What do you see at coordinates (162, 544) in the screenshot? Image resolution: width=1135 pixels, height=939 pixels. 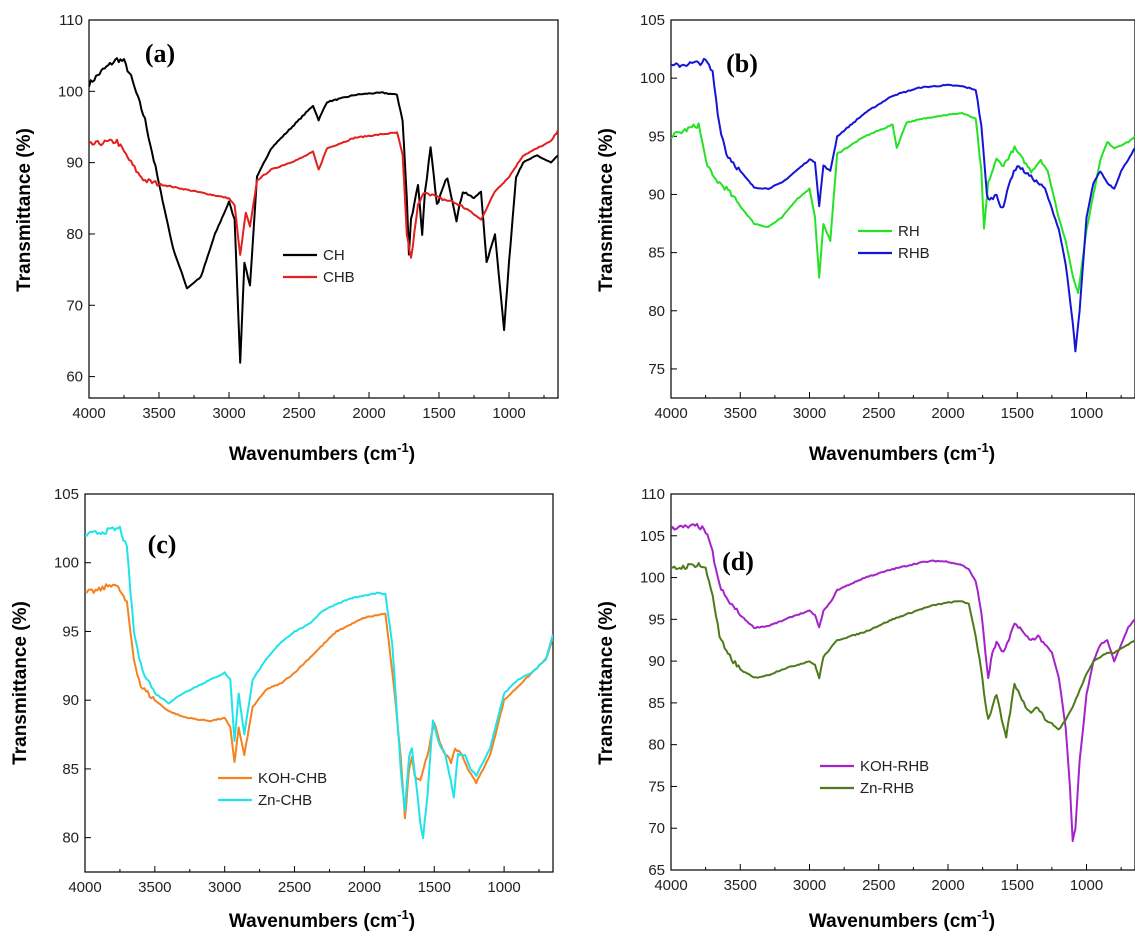 I see `panel-label: (c)` at bounding box center [162, 544].